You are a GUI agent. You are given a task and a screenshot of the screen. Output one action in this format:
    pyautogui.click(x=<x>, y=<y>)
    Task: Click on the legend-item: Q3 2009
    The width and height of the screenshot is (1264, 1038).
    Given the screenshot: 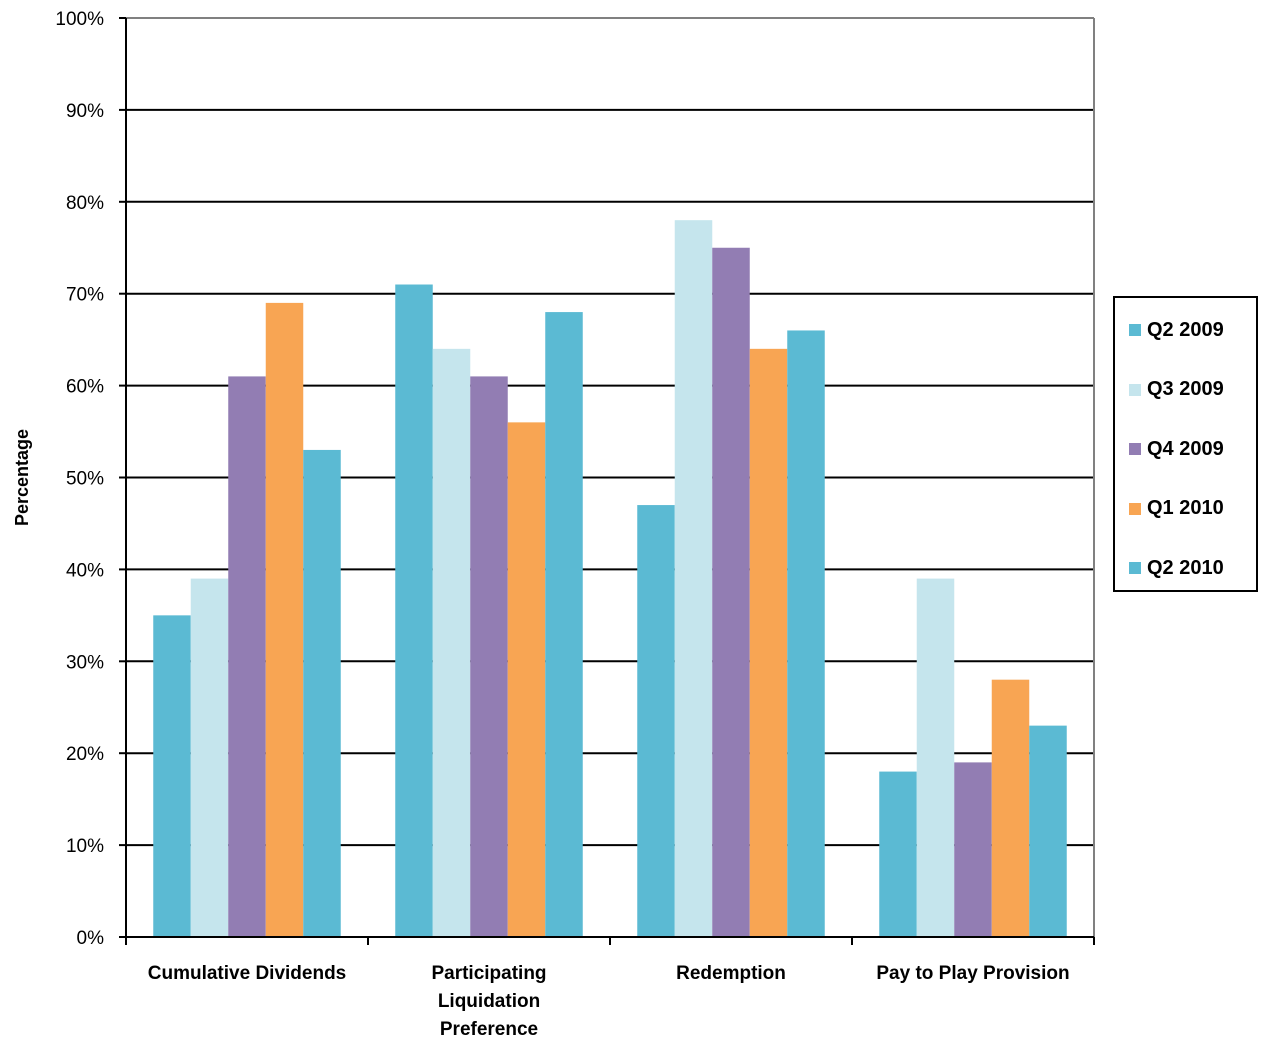 What is the action you would take?
    pyautogui.click(x=1176, y=390)
    